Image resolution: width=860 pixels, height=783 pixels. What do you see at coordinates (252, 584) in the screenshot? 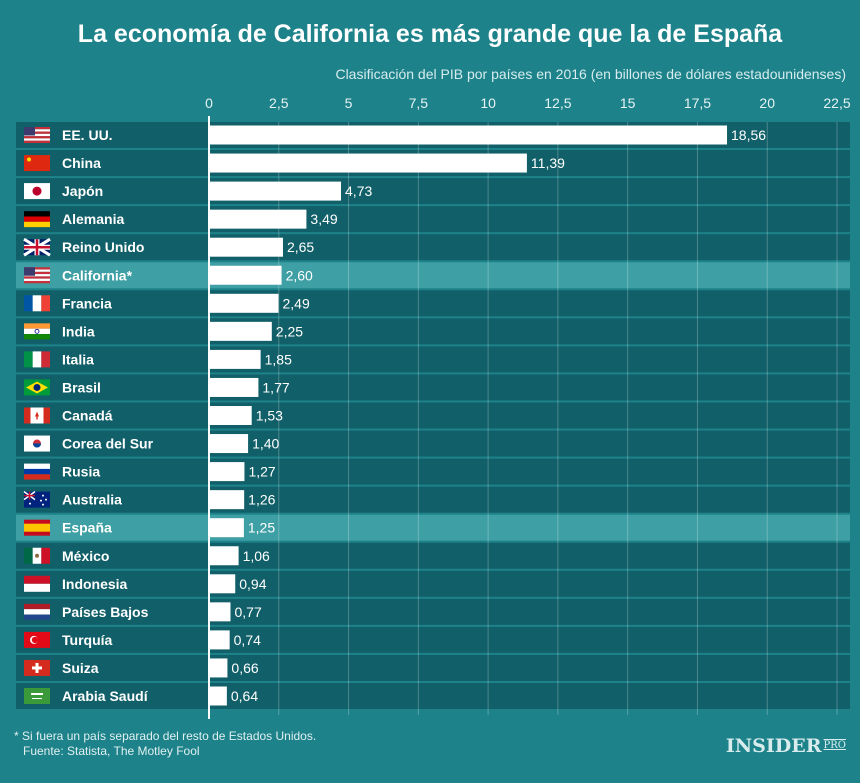
I see `data-label: 0,94` at bounding box center [252, 584].